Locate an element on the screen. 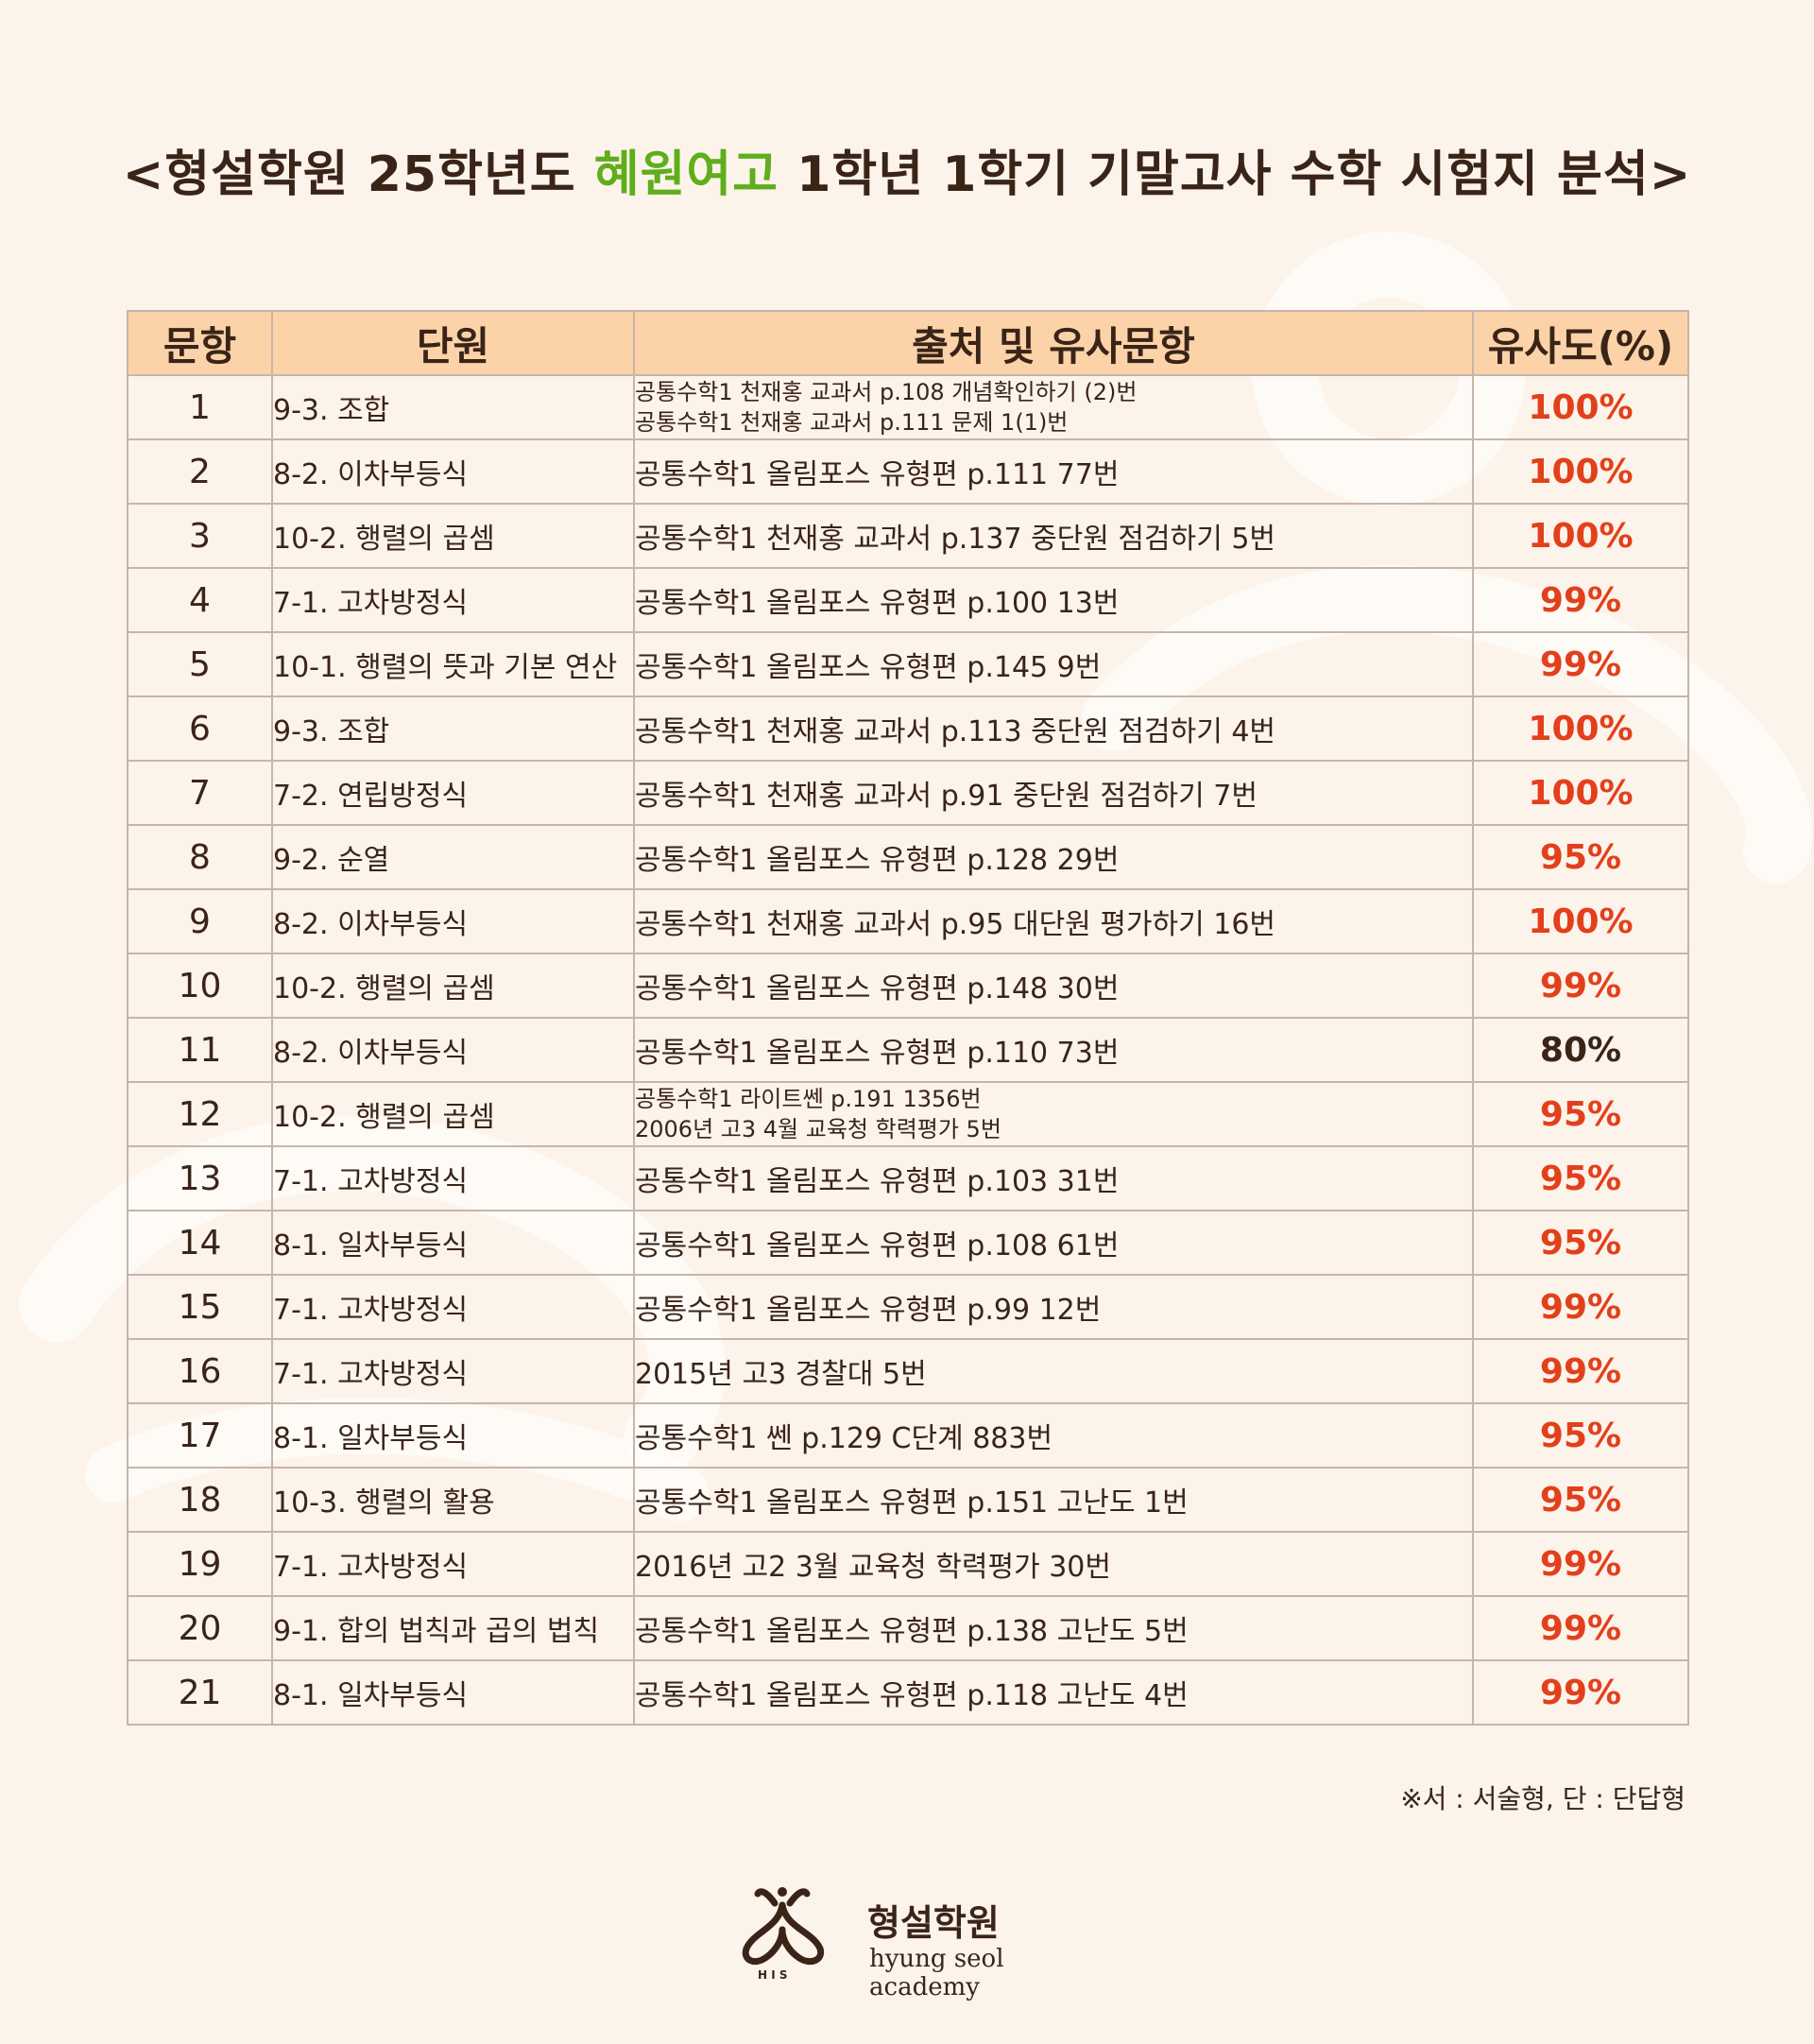  question-number: 1 is located at coordinates (200, 407).